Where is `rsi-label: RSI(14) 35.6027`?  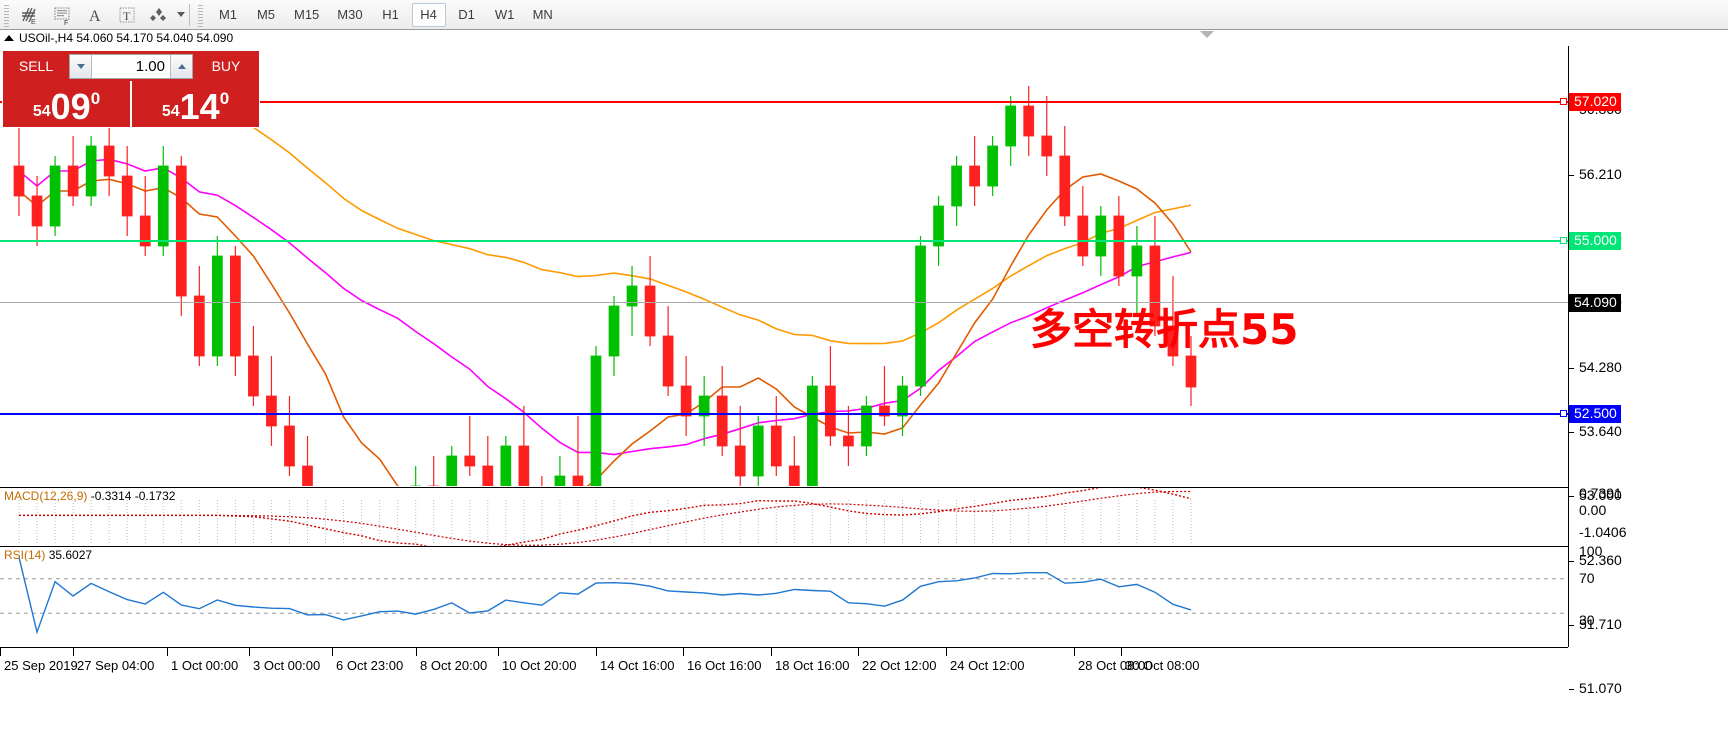 rsi-label: RSI(14) 35.6027 is located at coordinates (48, 555).